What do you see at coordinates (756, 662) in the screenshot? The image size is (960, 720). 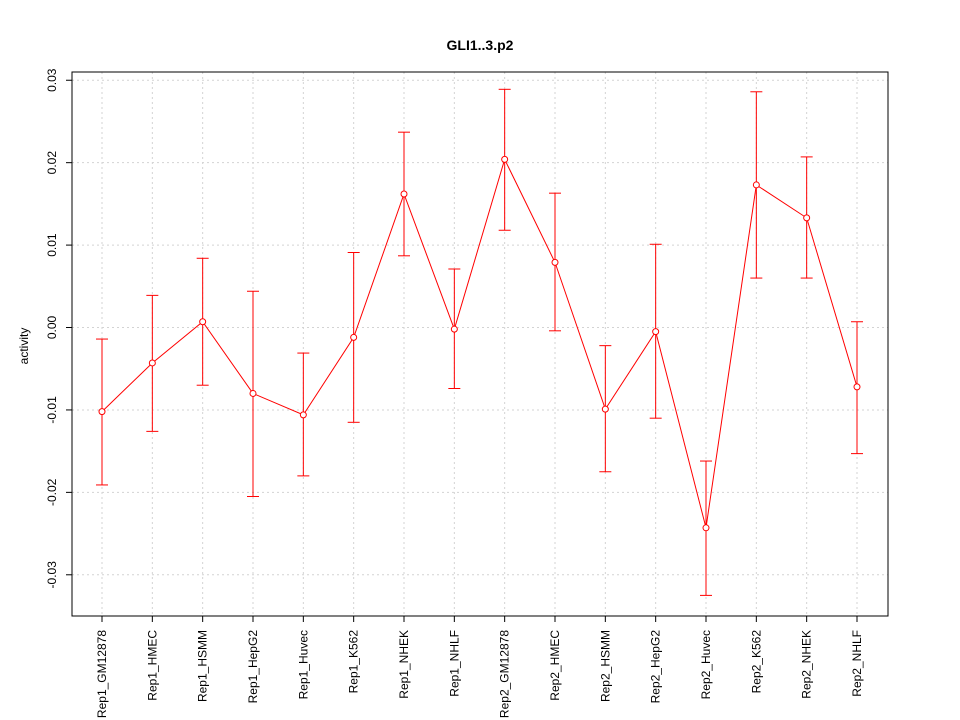 I see `x-tick-label: Rep2_K562` at bounding box center [756, 662].